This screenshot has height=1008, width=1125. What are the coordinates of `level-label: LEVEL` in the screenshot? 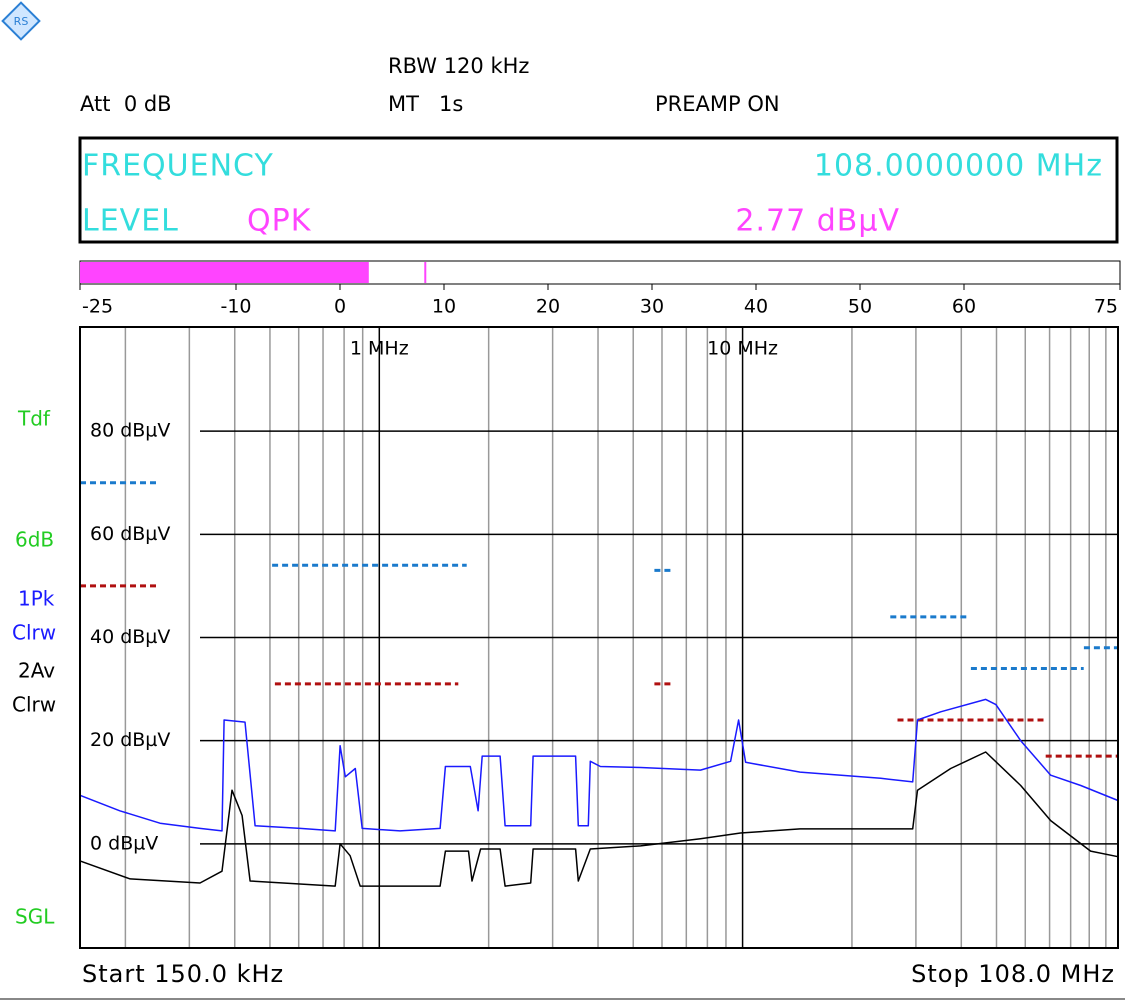 It's located at (130, 221).